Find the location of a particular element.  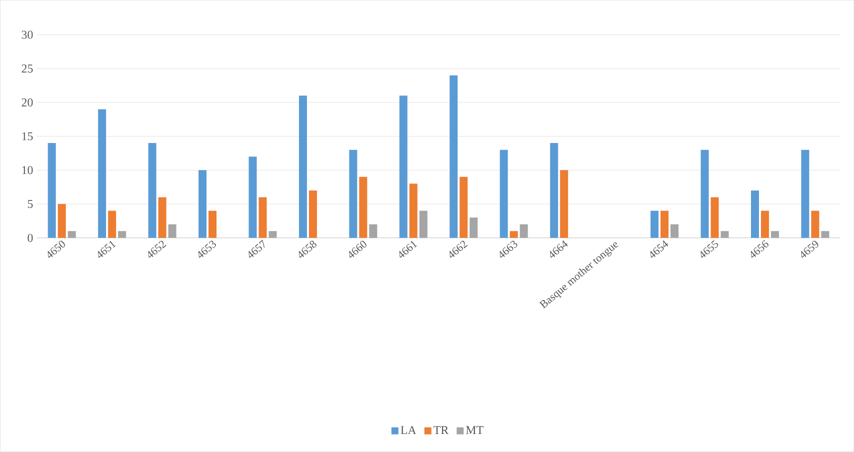

y-tick-label: 10 is located at coordinates (27, 170).